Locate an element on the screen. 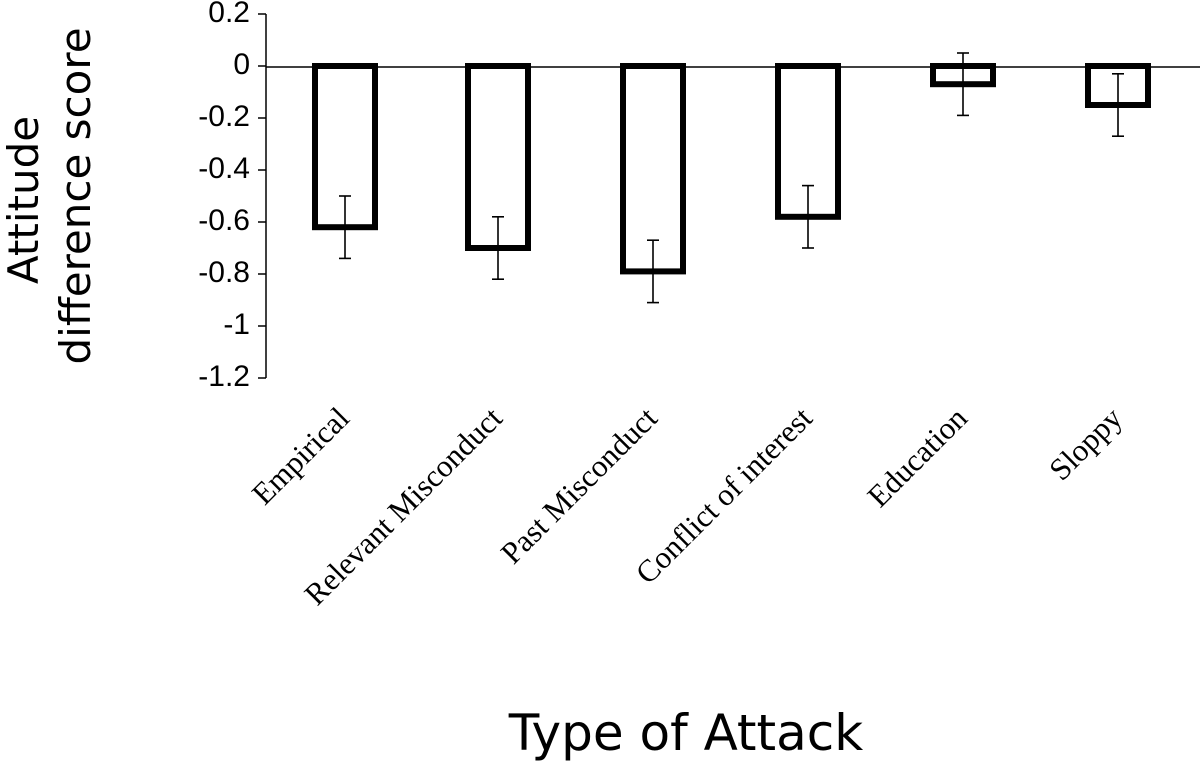 The image size is (1200, 768). y-tick-label: -0.4 is located at coordinates (224, 168).